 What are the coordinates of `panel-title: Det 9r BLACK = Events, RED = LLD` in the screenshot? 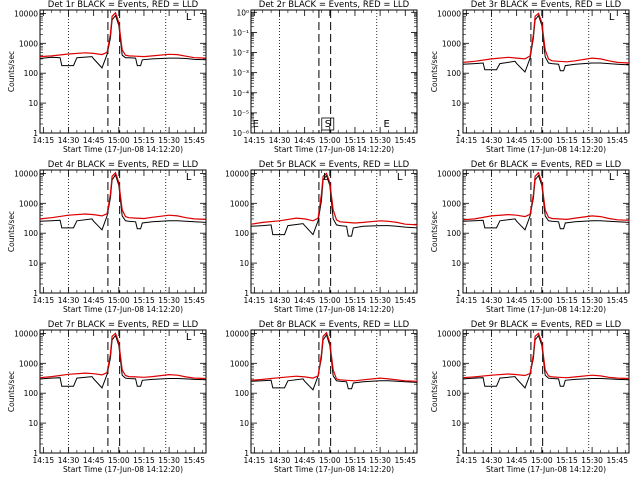 It's located at (546, 325).